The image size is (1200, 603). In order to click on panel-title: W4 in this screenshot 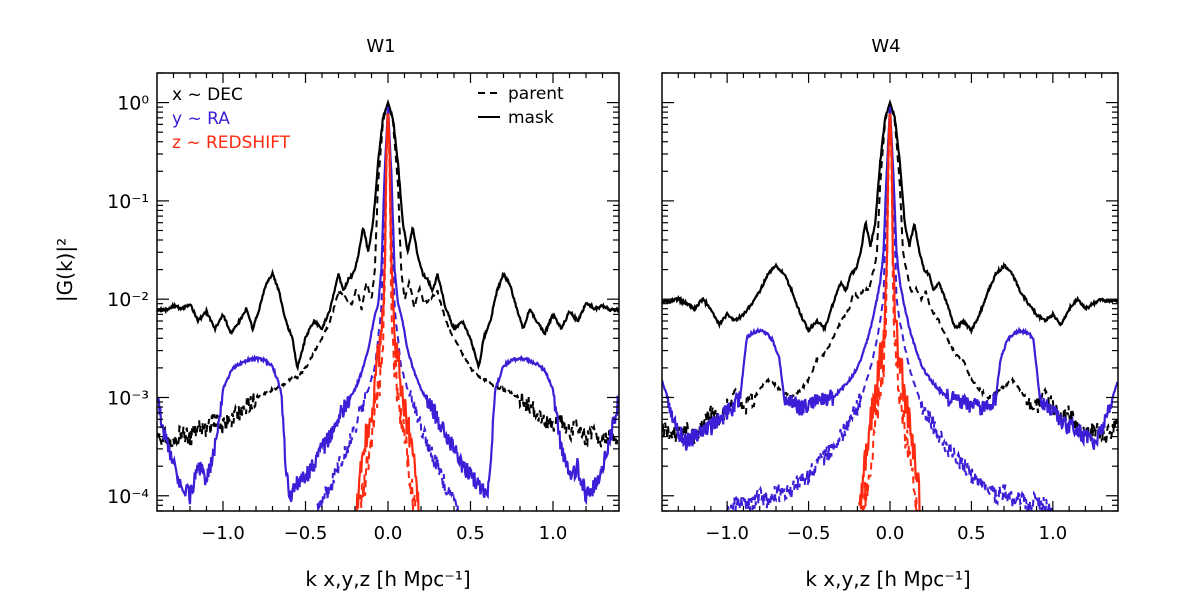, I will do `click(885, 46)`.